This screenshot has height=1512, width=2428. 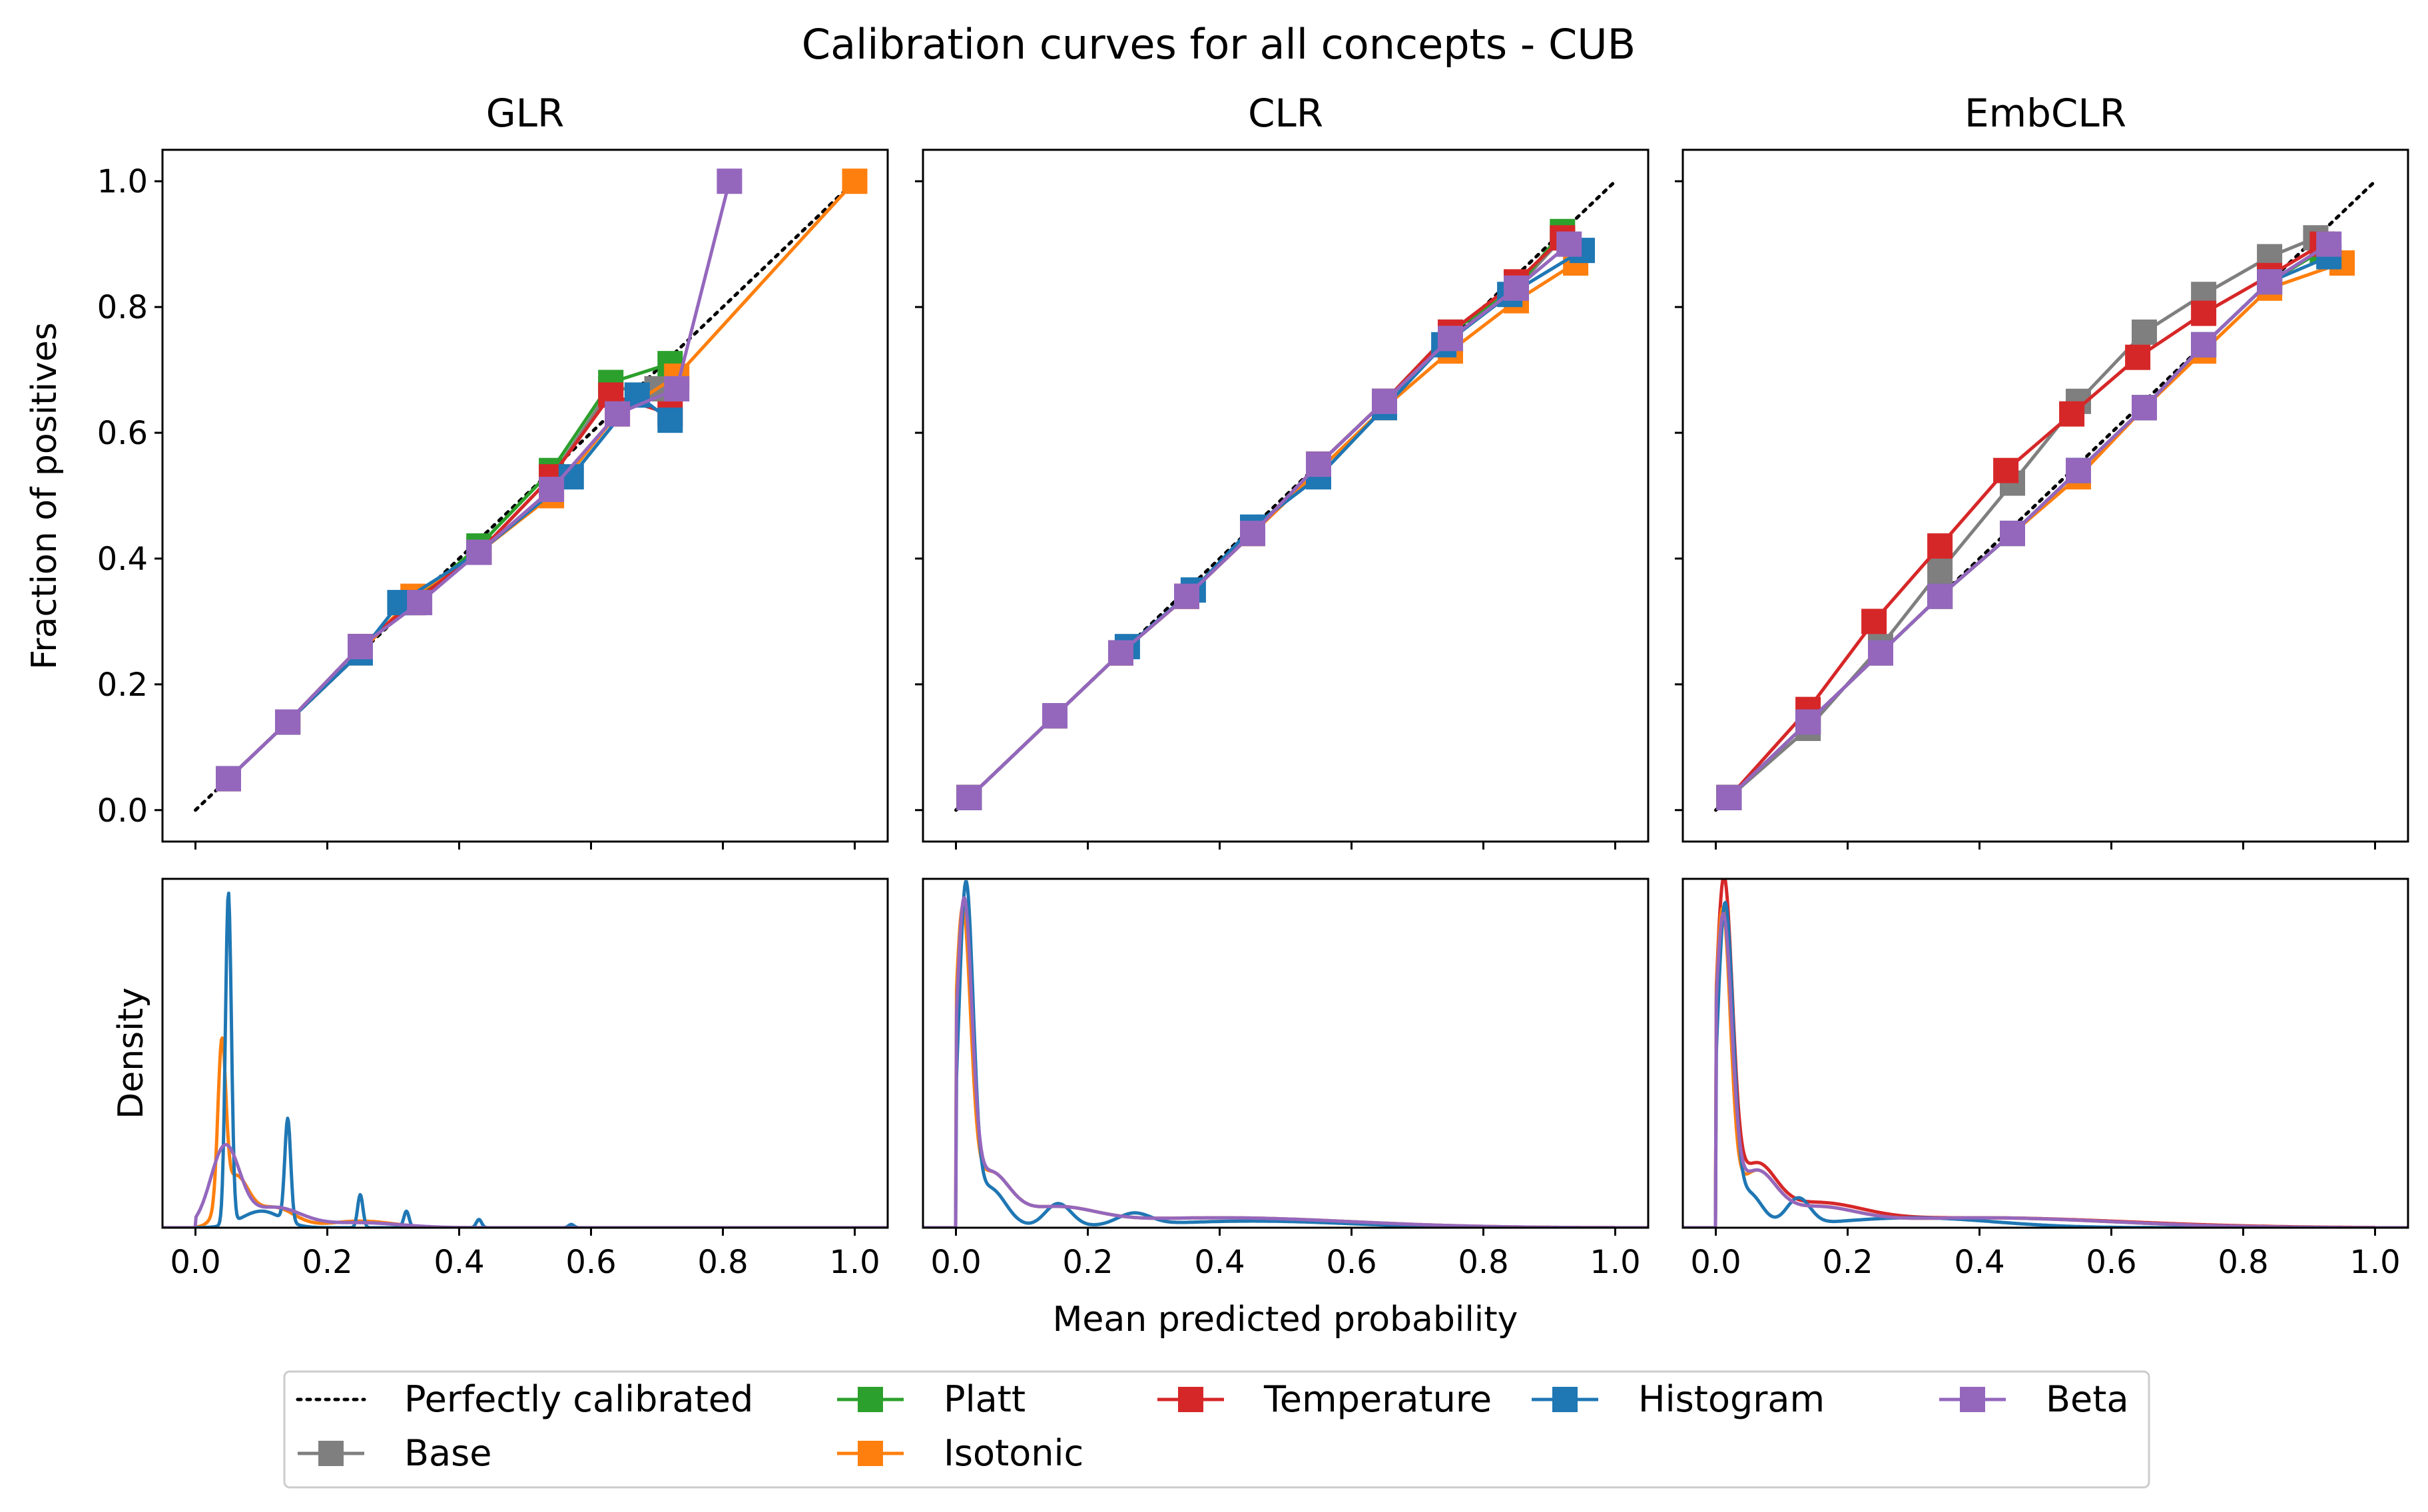 I want to click on legend-label: Base, so click(x=448, y=1453).